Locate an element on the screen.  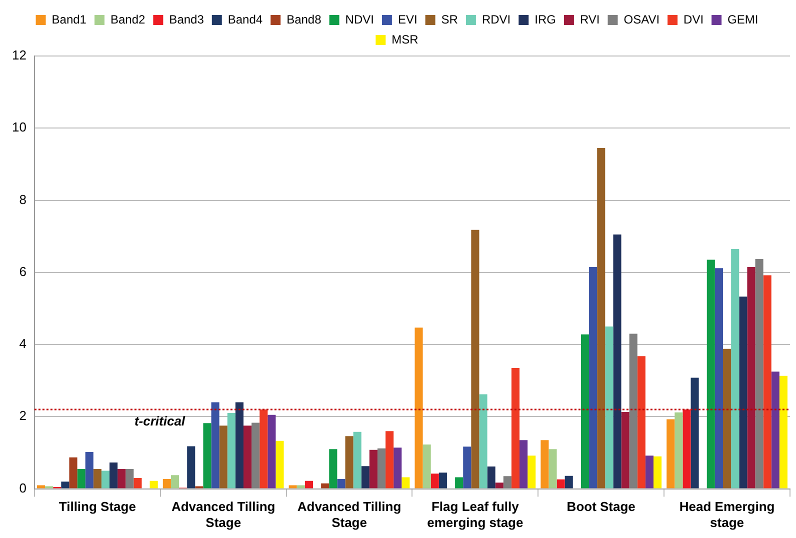
legend-label: GEMI is located at coordinates (743, 19).